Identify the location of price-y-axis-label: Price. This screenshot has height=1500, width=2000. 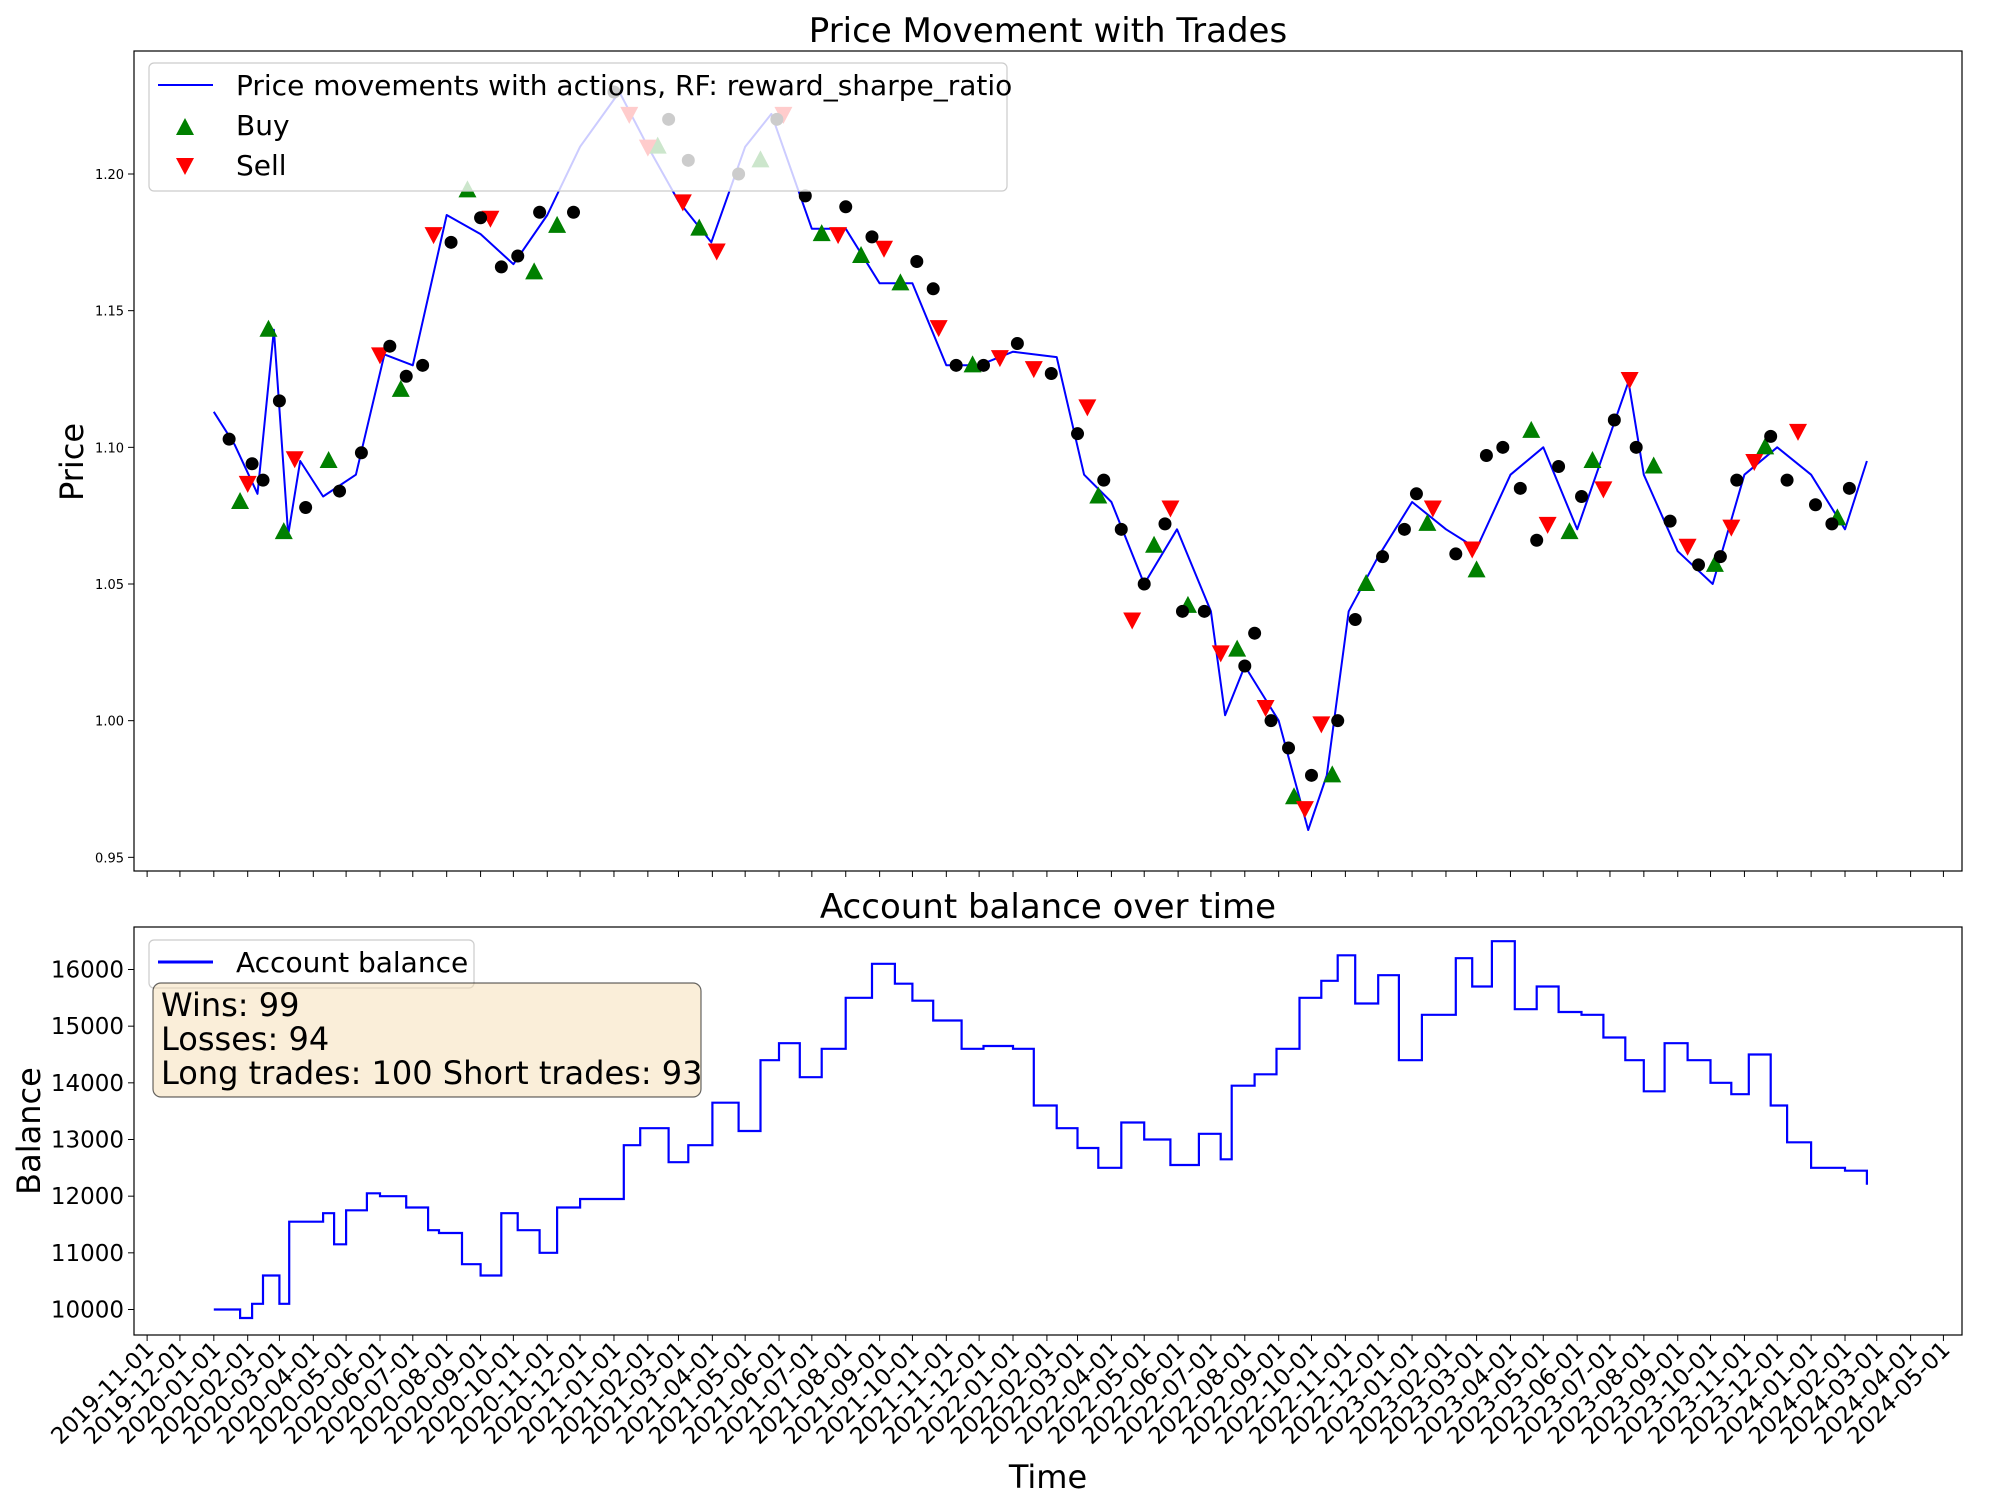
(72, 462).